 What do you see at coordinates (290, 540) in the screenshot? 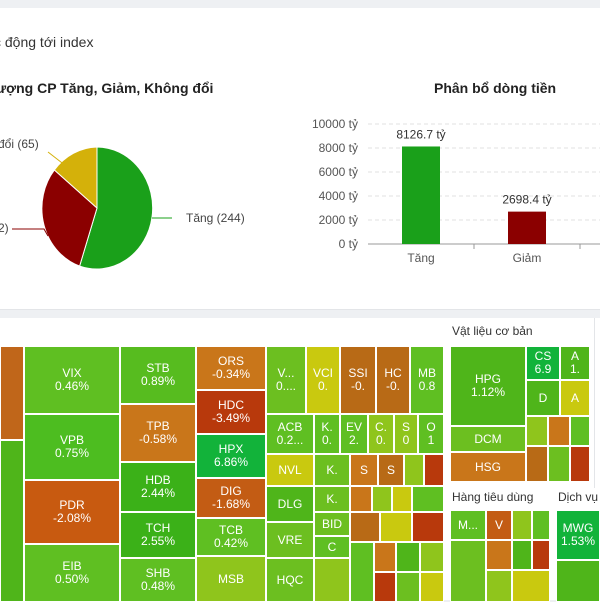
I see `heatmap-tile-vre: VRE` at bounding box center [290, 540].